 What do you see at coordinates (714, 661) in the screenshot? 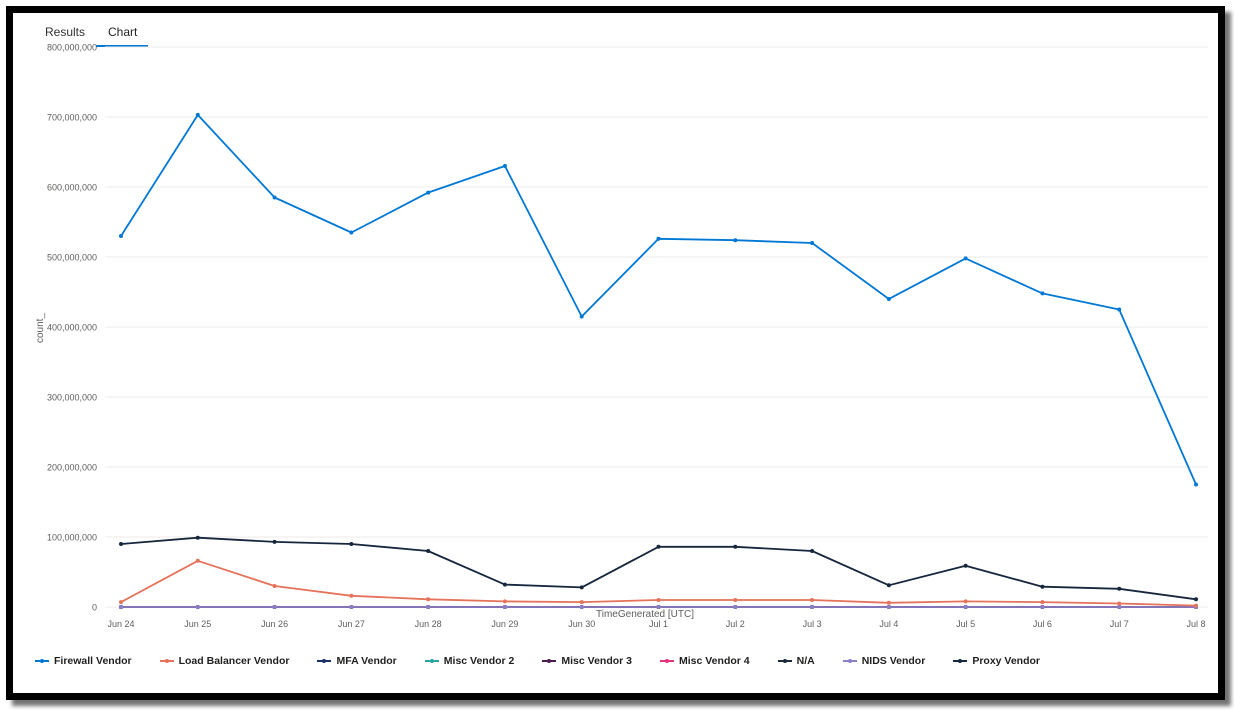
I see `legend-label: Misc Vendor 4` at bounding box center [714, 661].